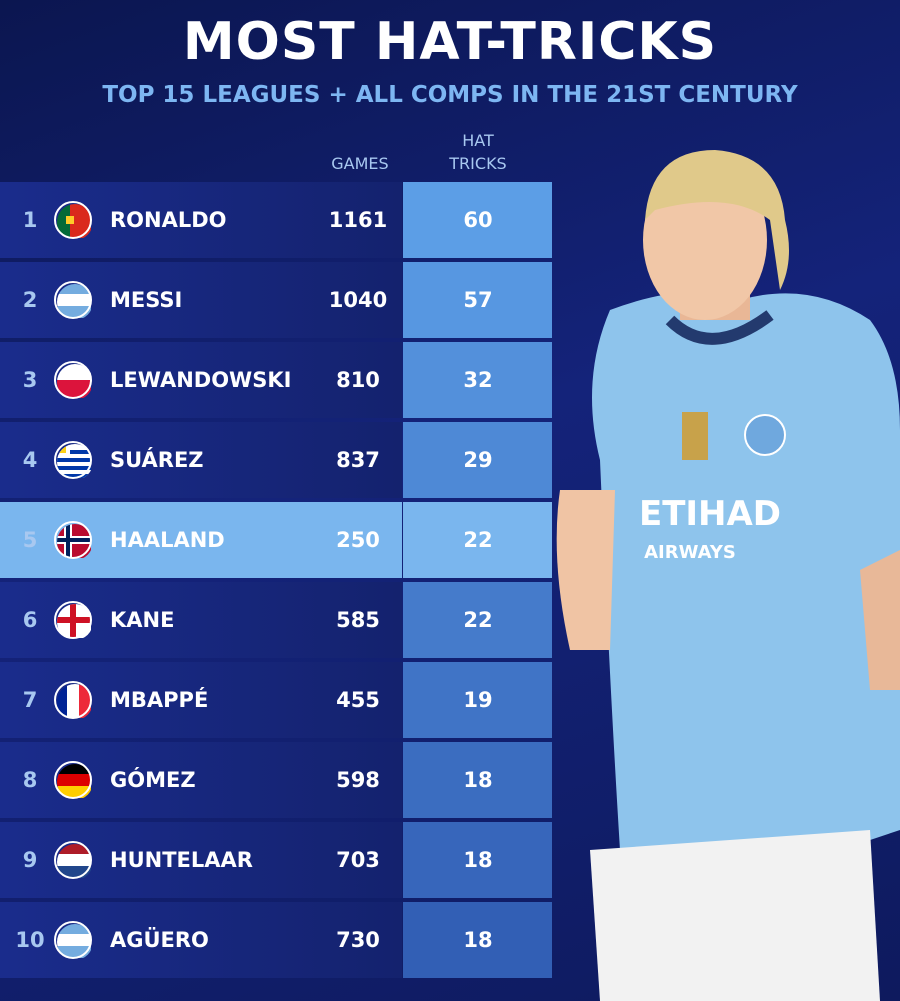 Image resolution: width=900 pixels, height=1001 pixels. Describe the element at coordinates (167, 540) in the screenshot. I see `player-name: HAALAND` at that location.